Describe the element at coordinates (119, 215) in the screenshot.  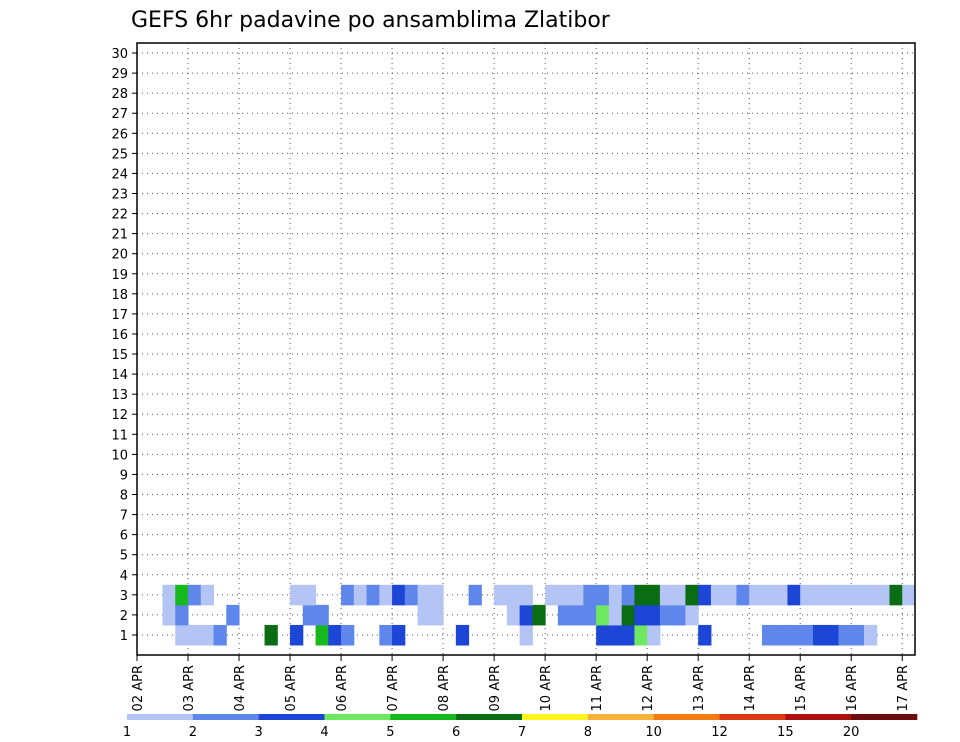
I see `y-tick-label: 22` at that location.